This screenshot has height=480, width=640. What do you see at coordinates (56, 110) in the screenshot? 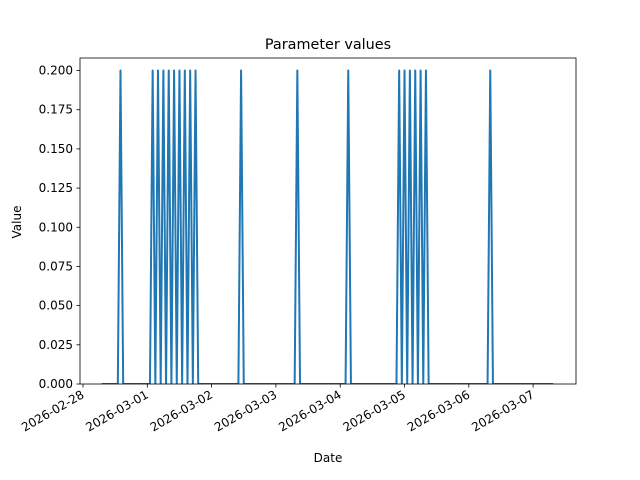
I see `y-tick-label: 0.175` at bounding box center [56, 110].